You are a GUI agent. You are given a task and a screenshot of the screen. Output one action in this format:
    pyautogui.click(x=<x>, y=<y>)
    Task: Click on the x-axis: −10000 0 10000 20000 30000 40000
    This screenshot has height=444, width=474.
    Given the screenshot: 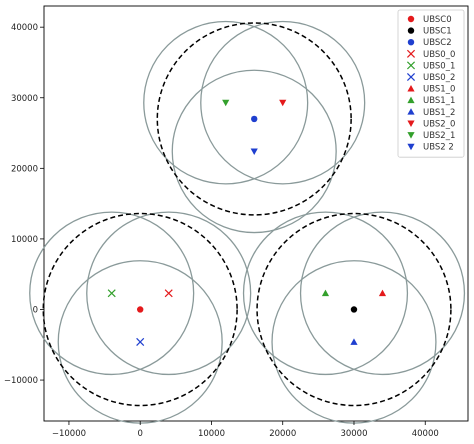 What is the action you would take?
    pyautogui.click(x=245, y=430)
    